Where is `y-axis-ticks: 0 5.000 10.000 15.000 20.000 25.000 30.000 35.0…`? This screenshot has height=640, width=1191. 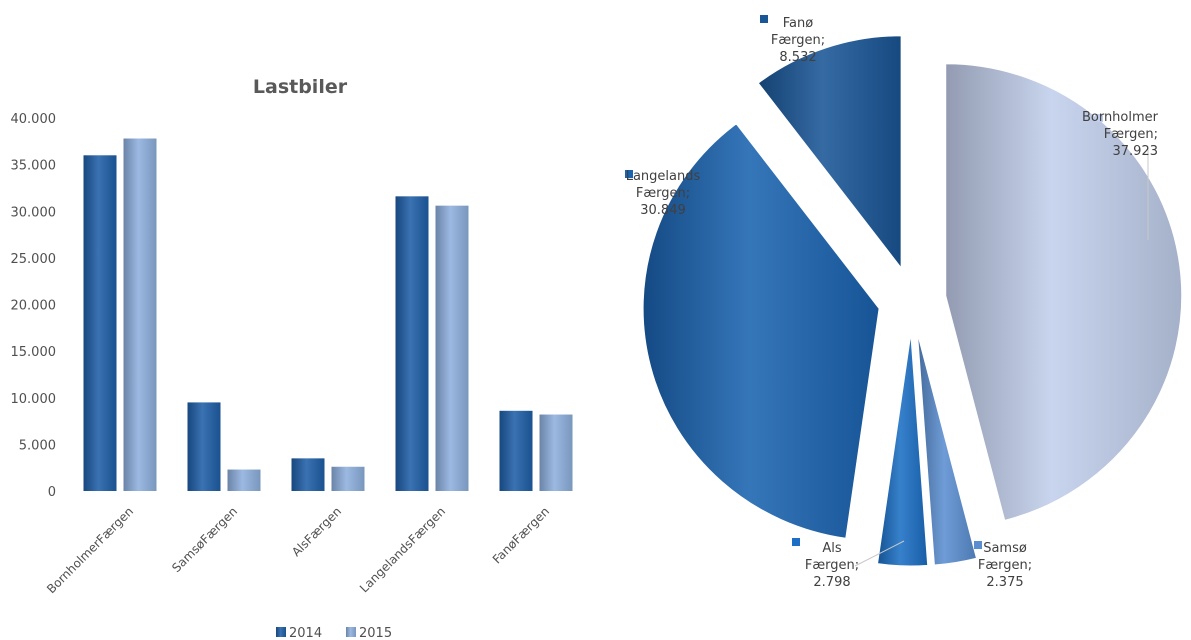 y-axis-ticks: 0 5.000 10.000 15.000 20.000 25.000 30.000 35.0… is located at coordinates (34, 306).